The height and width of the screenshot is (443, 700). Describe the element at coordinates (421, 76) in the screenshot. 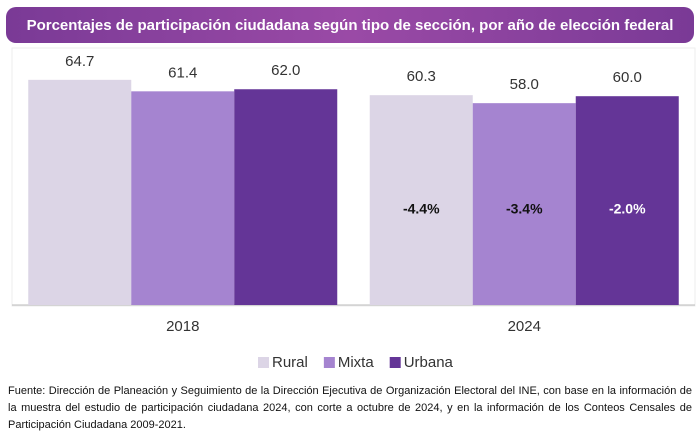

I see `value-label: 60.3` at that location.